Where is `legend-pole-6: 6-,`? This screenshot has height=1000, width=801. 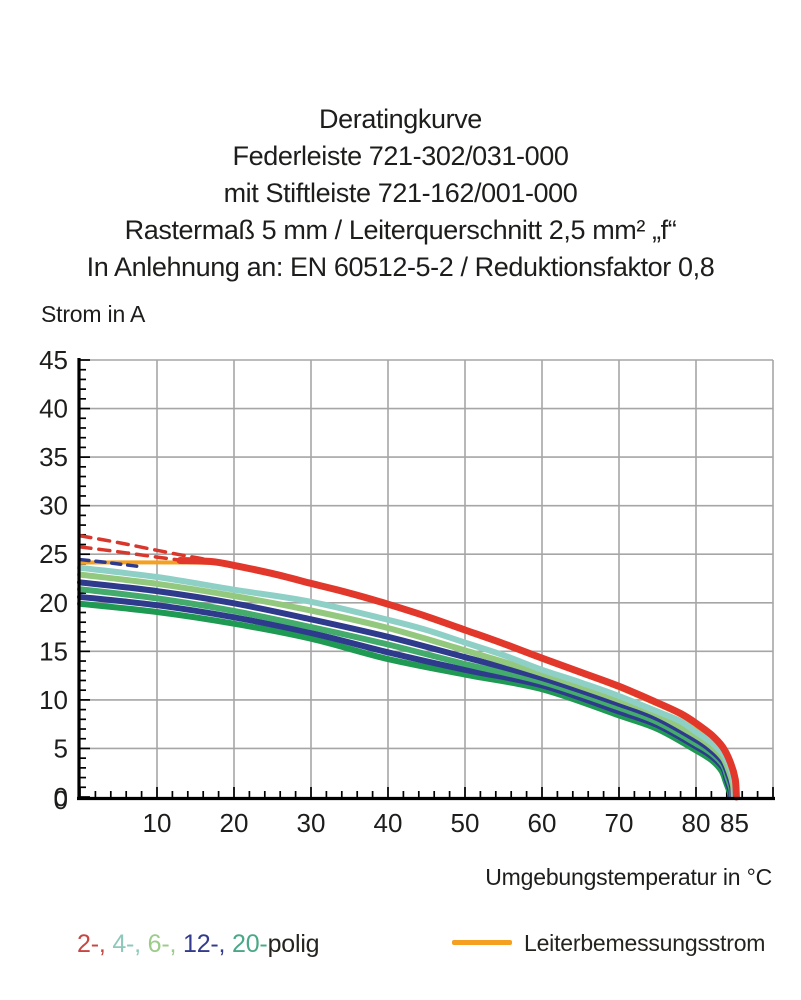
legend-pole-6: 6-, is located at coordinates (165, 944).